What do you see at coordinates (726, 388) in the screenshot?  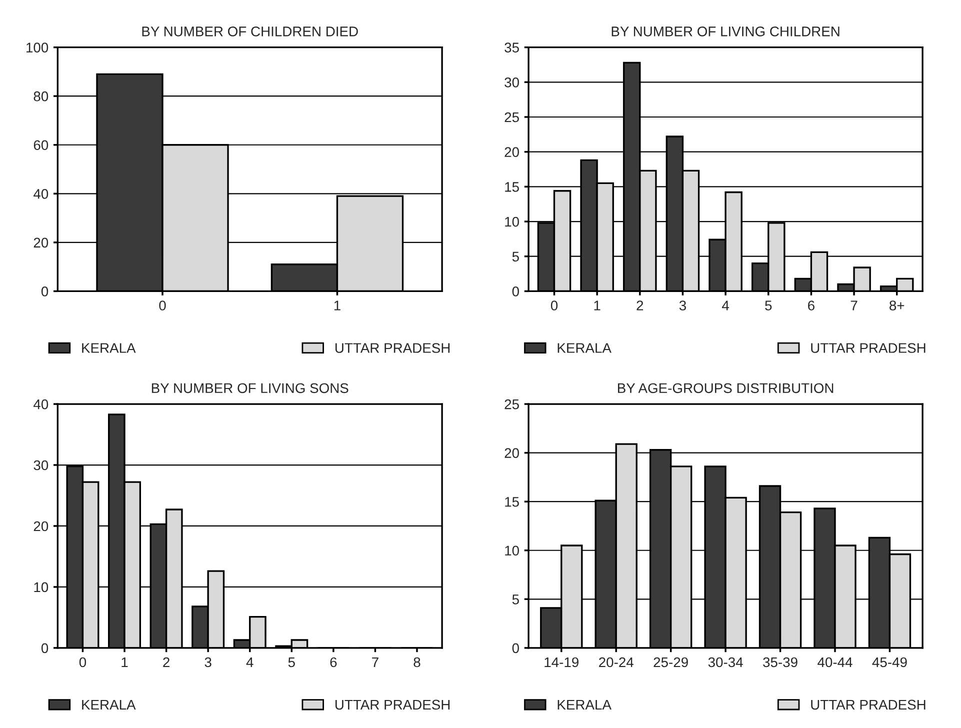 I see `chart-title: BY AGE-GROUPS DISTRIBUTION` at bounding box center [726, 388].